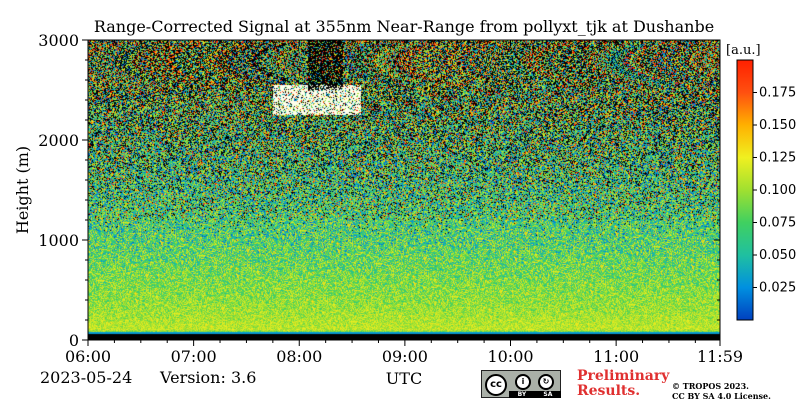 The height and width of the screenshot is (401, 800). Describe the element at coordinates (777, 255) in the screenshot. I see `colorbar-tick-label: 0.050` at that location.